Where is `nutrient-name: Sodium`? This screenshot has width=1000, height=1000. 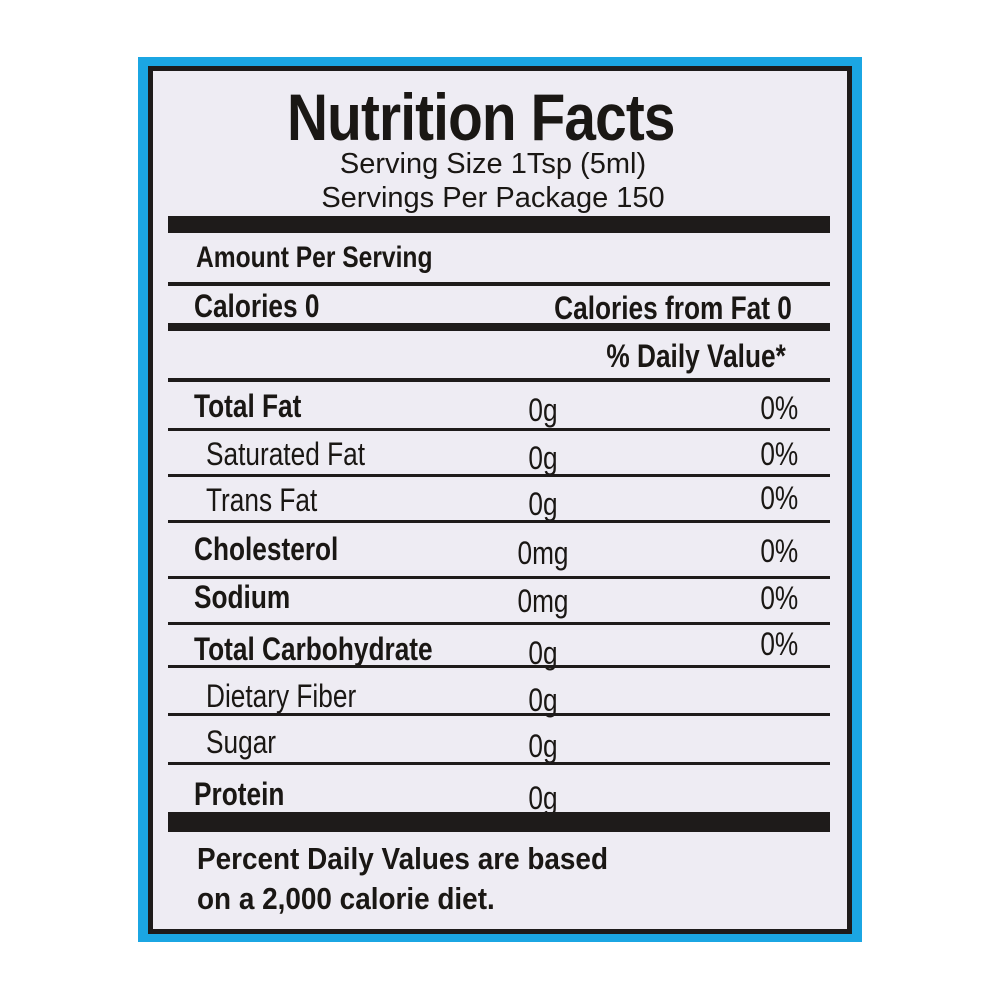
nutrient-name: Sodium is located at coordinates (242, 597).